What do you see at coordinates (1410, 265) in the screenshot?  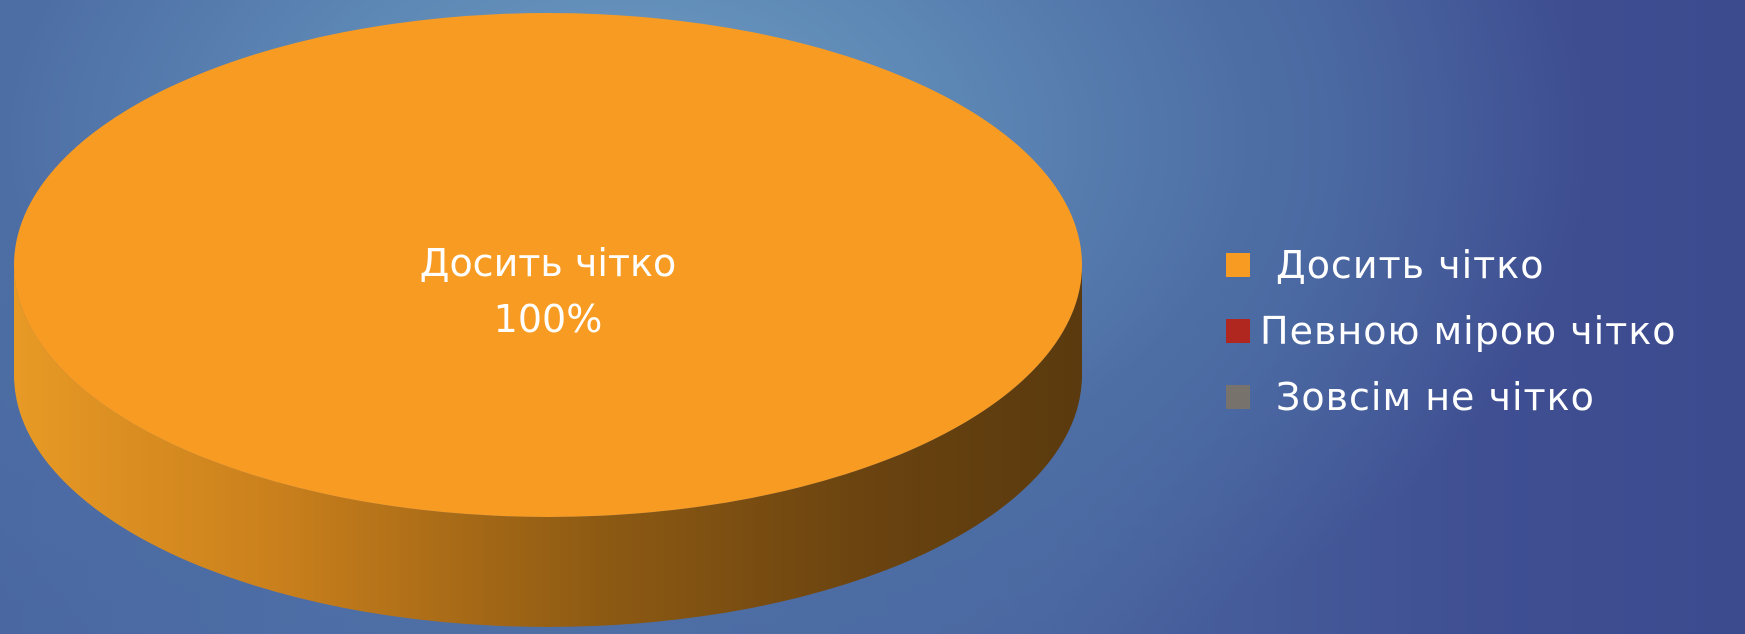 I see `legend-label: Досить чітко` at bounding box center [1410, 265].